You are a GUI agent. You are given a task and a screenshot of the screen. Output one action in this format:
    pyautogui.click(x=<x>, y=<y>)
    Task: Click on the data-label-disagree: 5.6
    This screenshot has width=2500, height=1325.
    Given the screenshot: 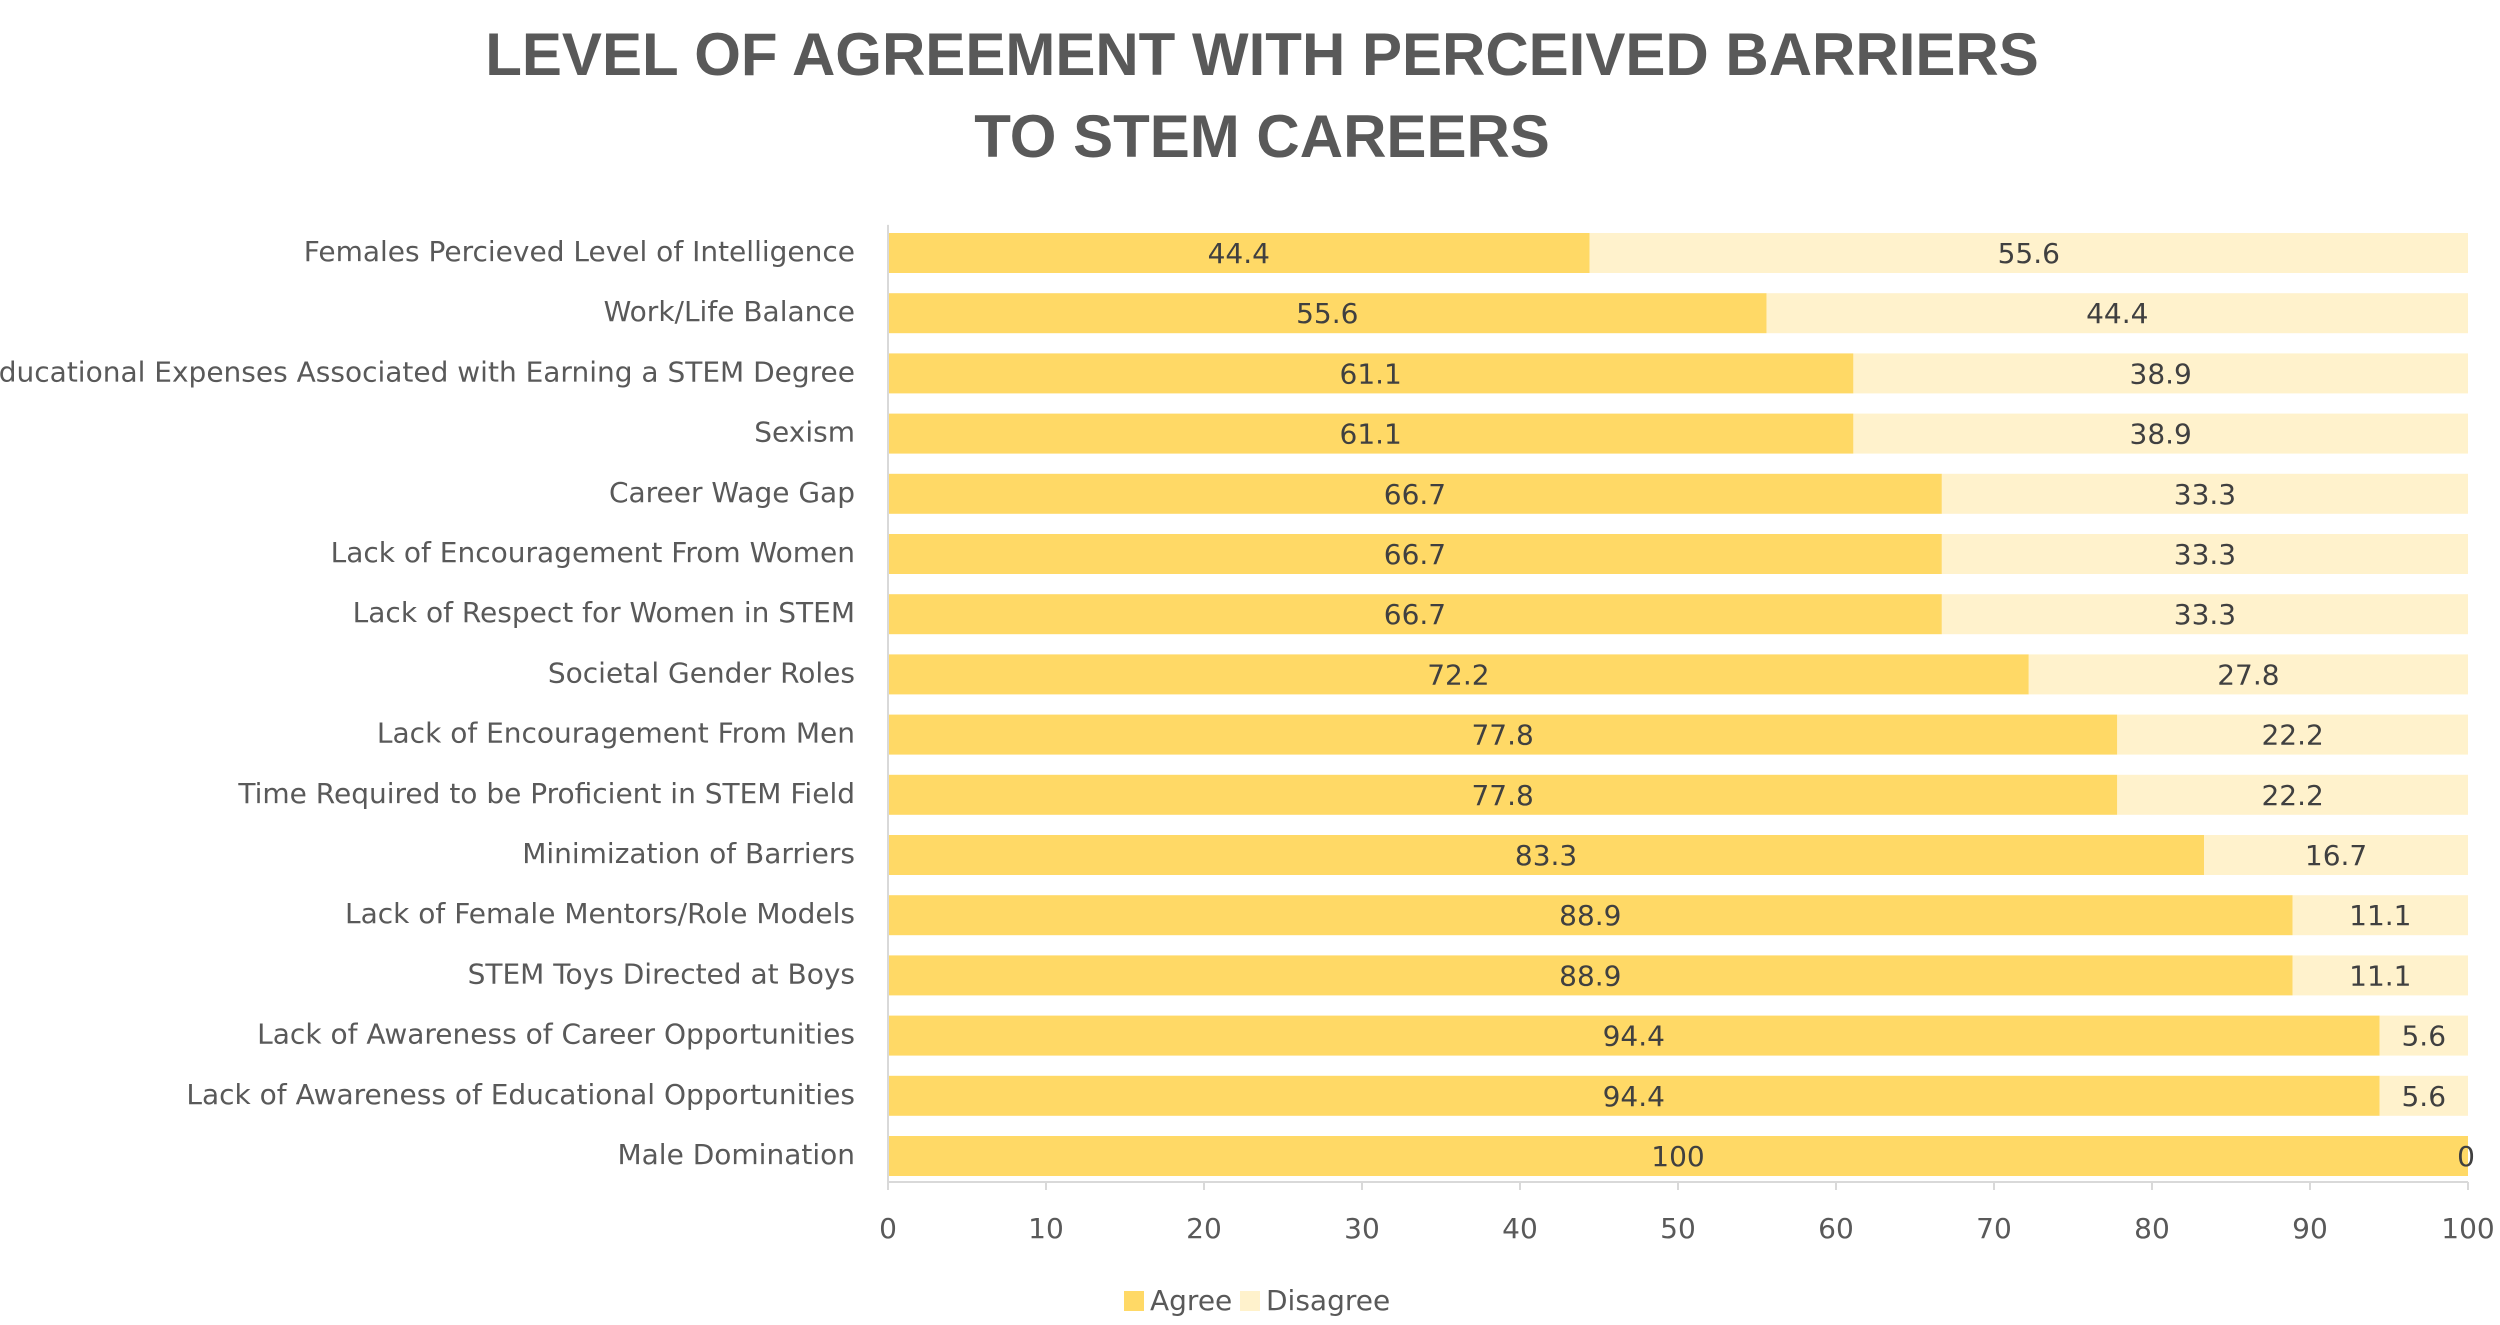 What is the action you would take?
    pyautogui.click(x=2423, y=1096)
    